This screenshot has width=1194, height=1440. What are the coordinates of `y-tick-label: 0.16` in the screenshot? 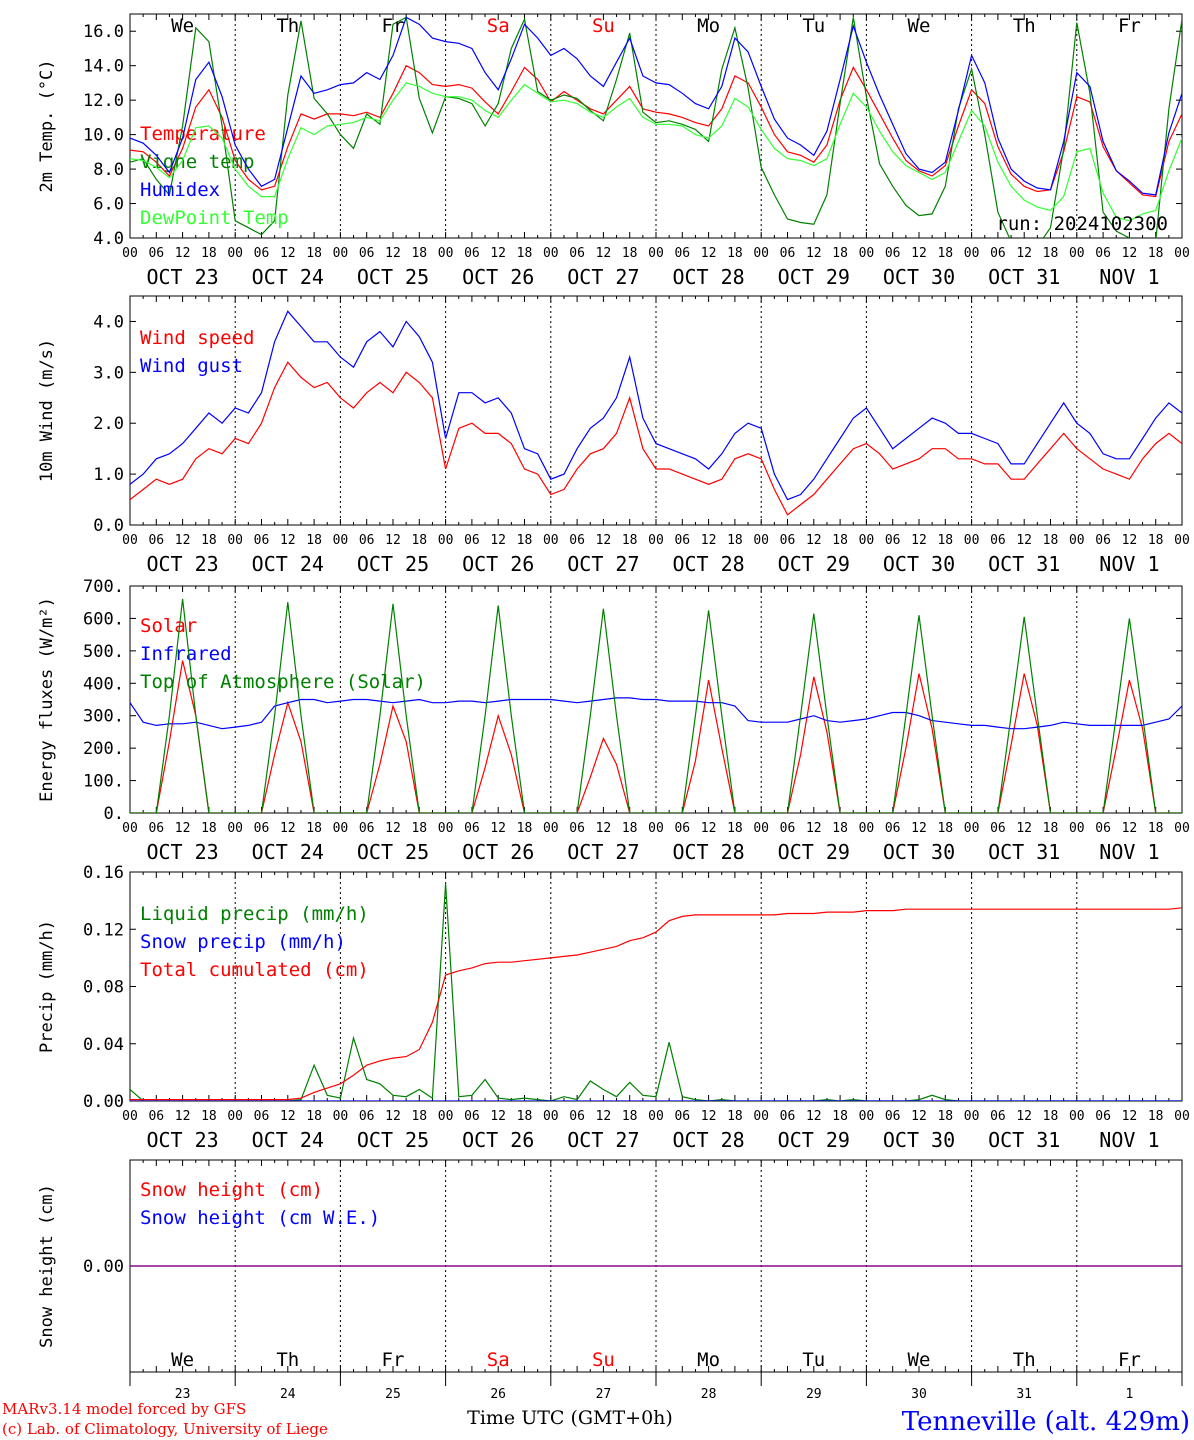 It's located at (103, 873).